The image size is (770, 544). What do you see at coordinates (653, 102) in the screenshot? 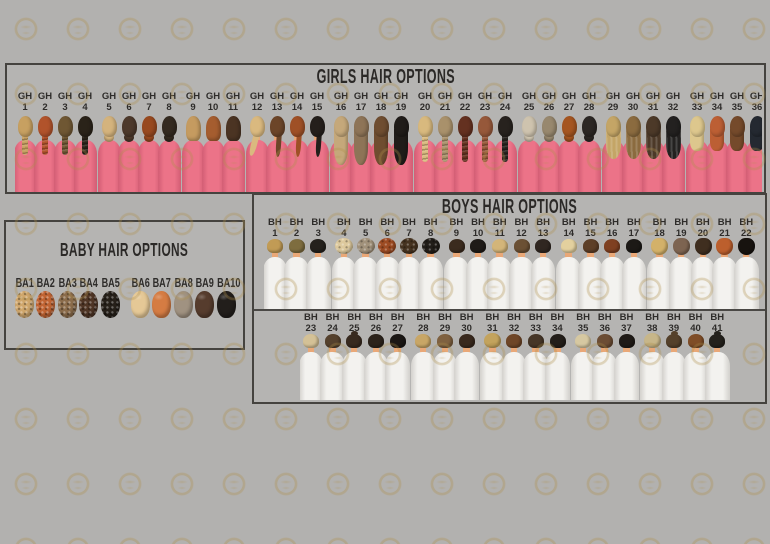
I see `hair-option-label: GH 31` at bounding box center [653, 102].